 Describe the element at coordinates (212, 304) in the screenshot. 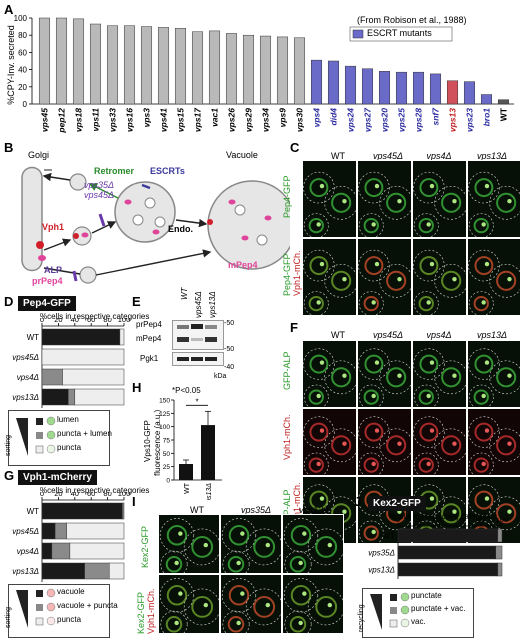

I see `e-col-vps13: vps13Δ` at that location.